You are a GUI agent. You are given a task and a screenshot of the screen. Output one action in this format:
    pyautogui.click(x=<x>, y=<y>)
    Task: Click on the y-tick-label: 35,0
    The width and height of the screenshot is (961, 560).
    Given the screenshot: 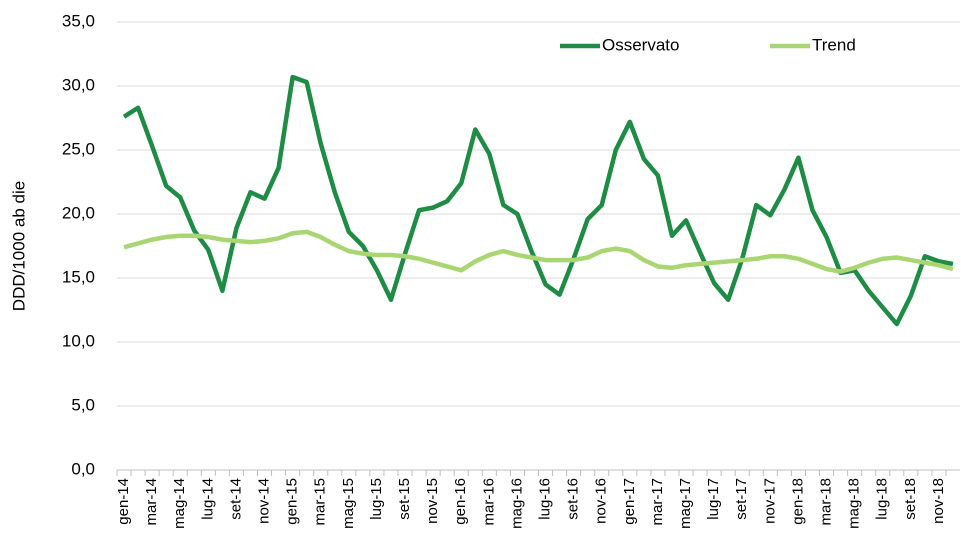 What is the action you would take?
    pyautogui.click(x=78, y=20)
    